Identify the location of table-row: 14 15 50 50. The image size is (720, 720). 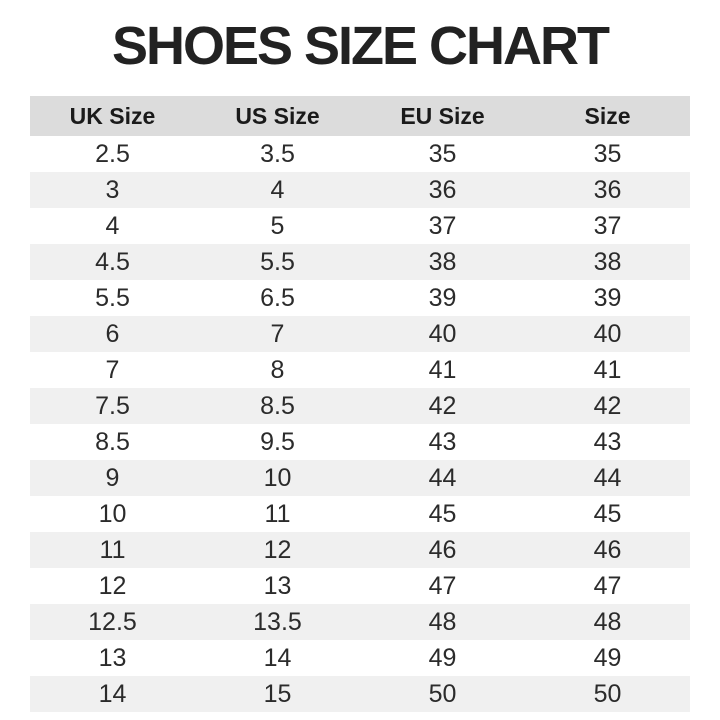
(360, 694).